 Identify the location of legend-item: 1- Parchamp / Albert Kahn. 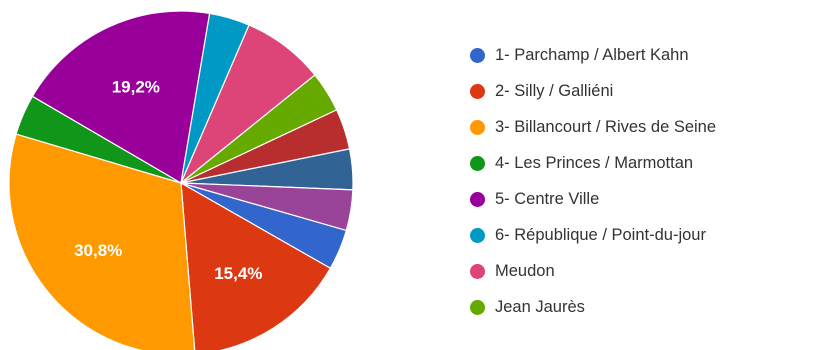
(640, 55).